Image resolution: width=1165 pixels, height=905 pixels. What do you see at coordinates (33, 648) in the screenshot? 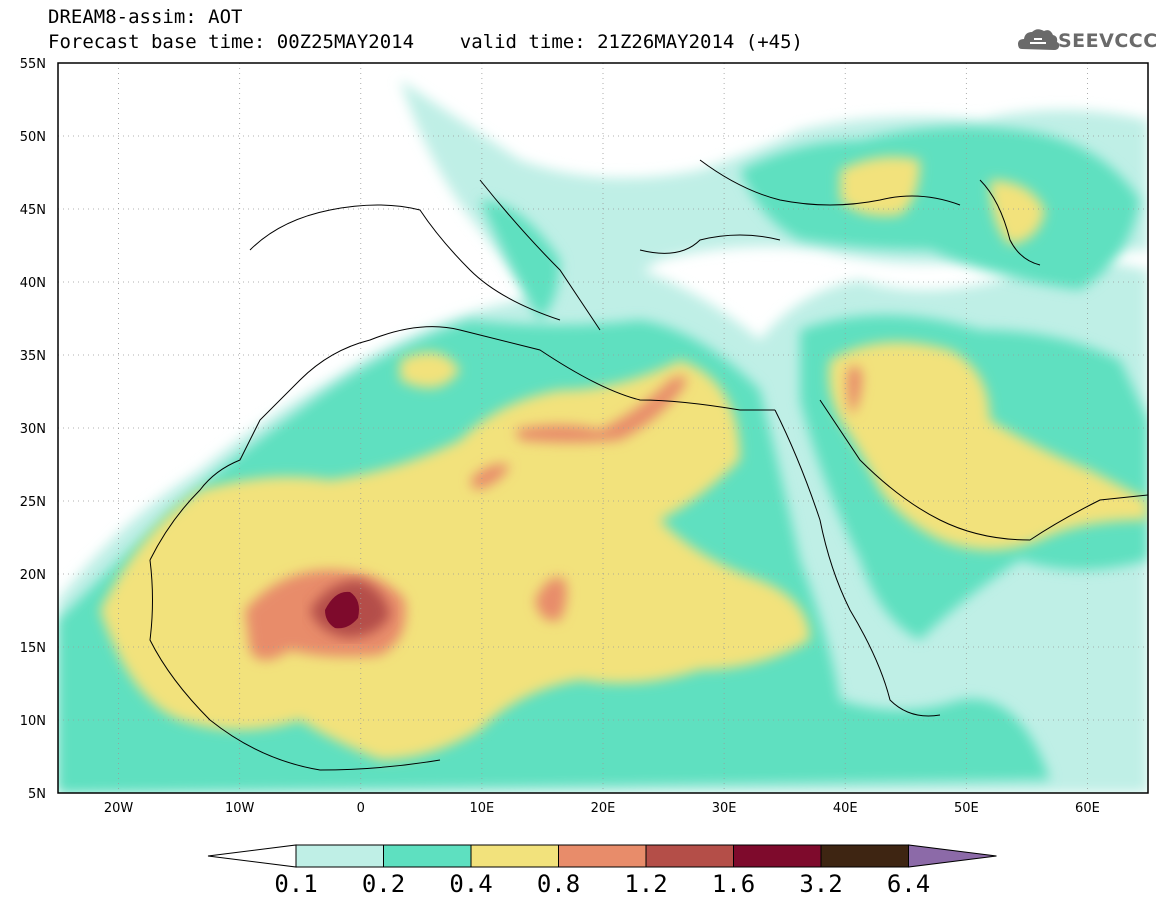
I see `latitude-tick-label: 15N` at bounding box center [33, 648].